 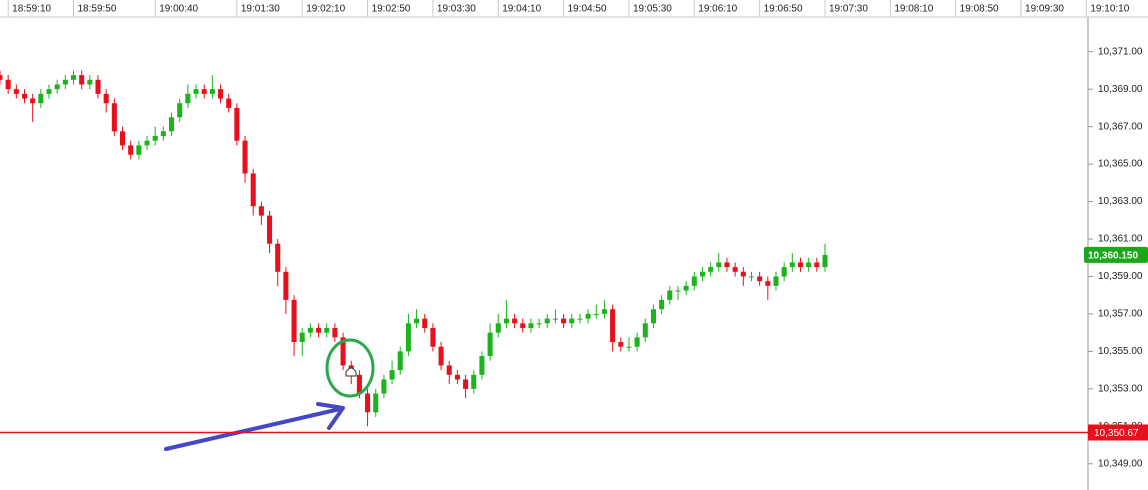 I want to click on x-tick-label: 19:04:50, so click(x=587, y=9).